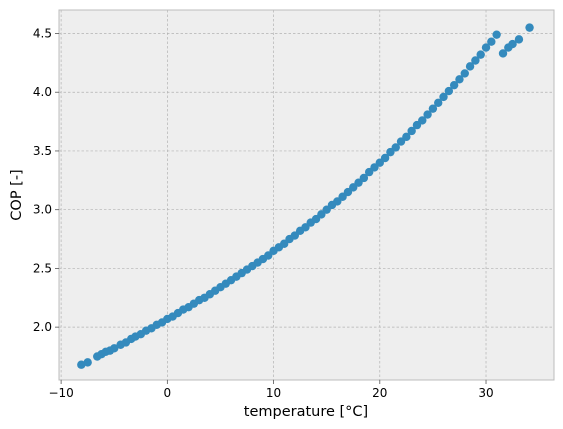 This screenshot has width=563, height=429. What do you see at coordinates (17, 194) in the screenshot?
I see `y-axis-label: COP [-]` at bounding box center [17, 194].